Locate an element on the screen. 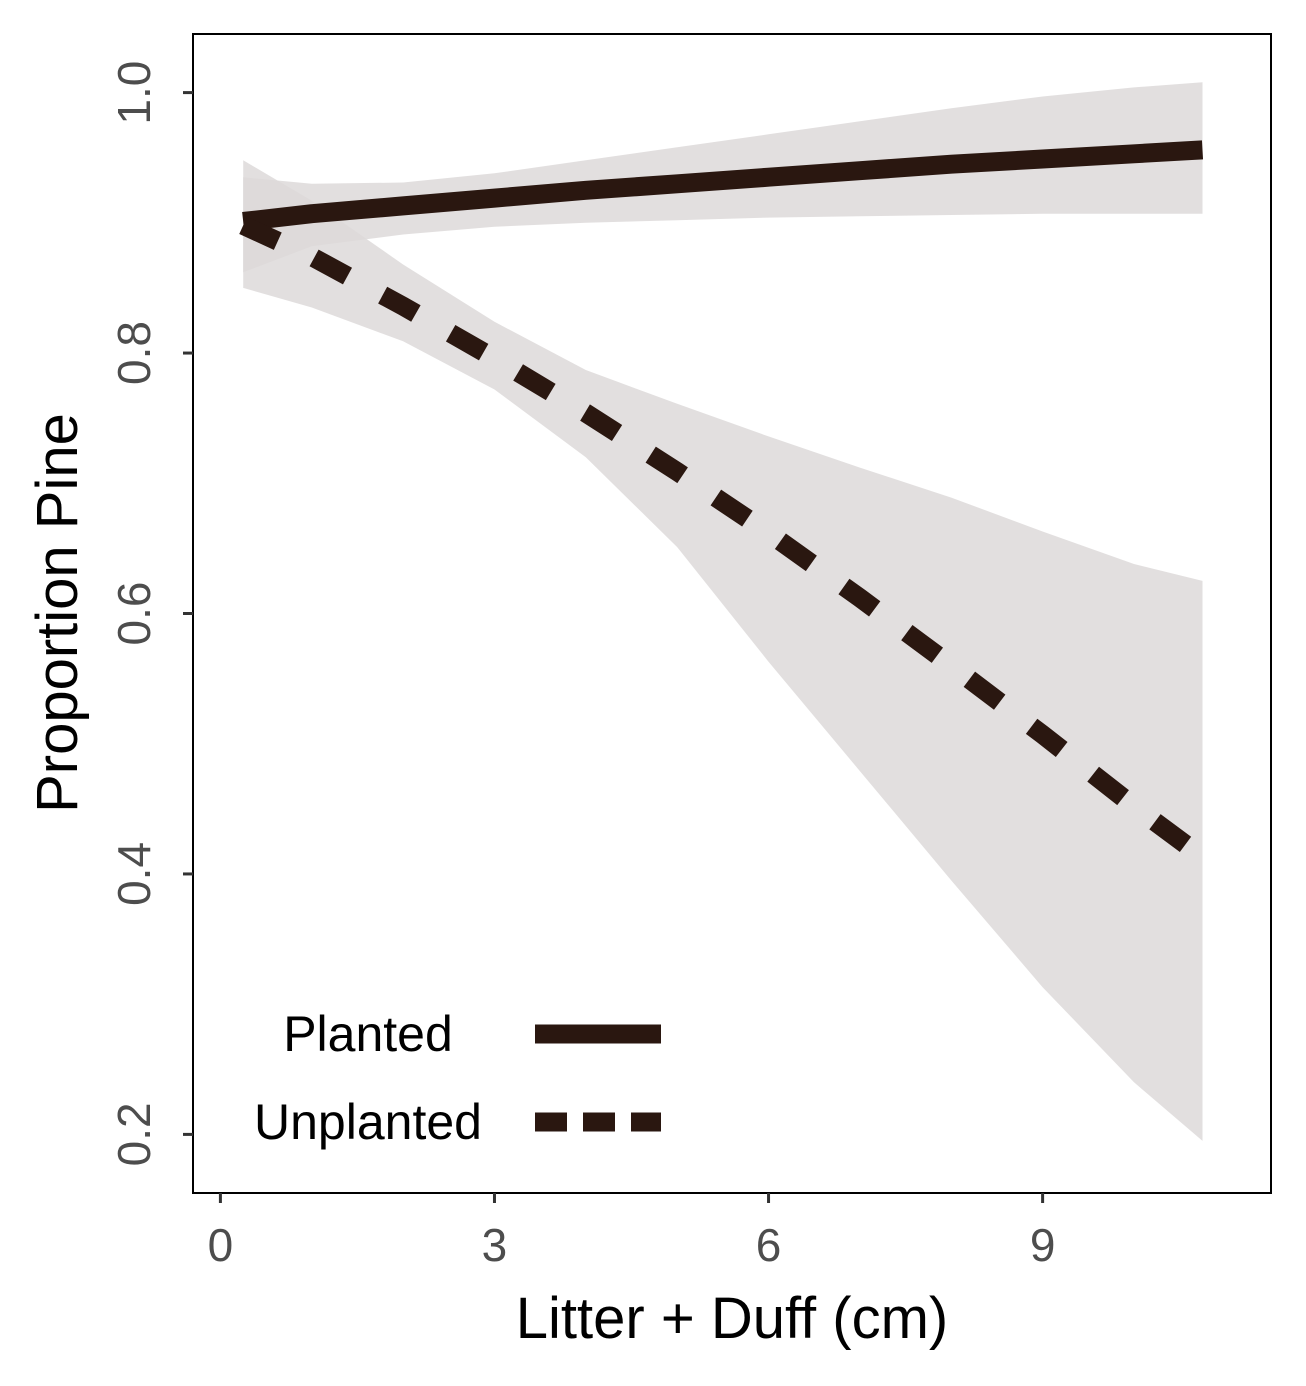  y-tick-label: 0.2 is located at coordinates (134, 1134).